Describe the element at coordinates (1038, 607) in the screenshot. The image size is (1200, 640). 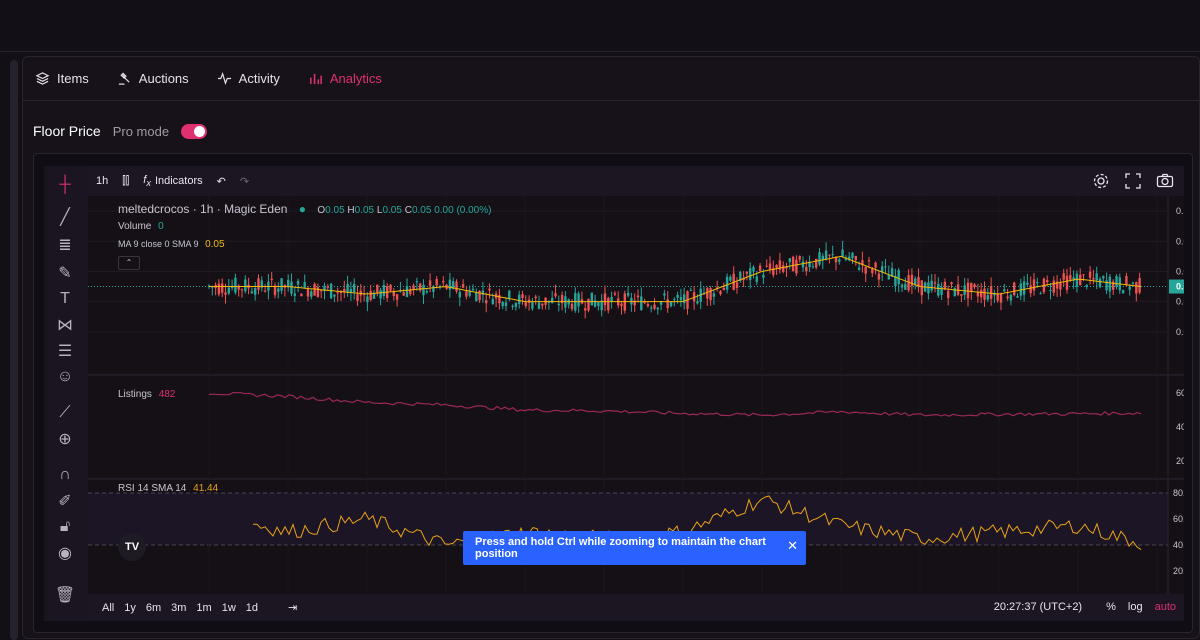
I see `clock: 20:27:37 (UTC+2)` at that location.